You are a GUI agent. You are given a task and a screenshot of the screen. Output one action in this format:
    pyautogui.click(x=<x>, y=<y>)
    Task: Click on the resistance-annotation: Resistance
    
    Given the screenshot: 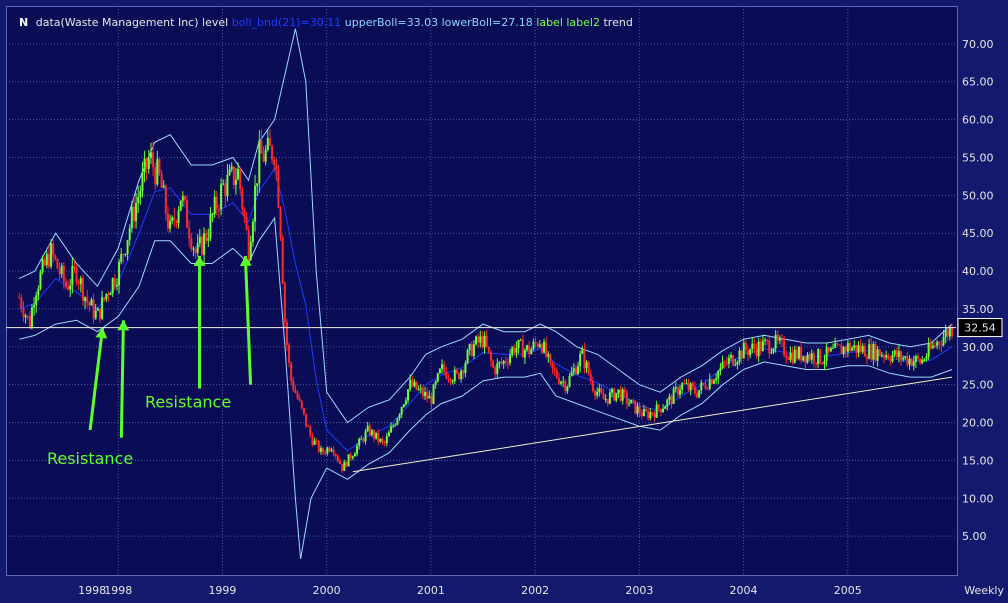 What is the action you would take?
    pyautogui.click(x=90, y=458)
    